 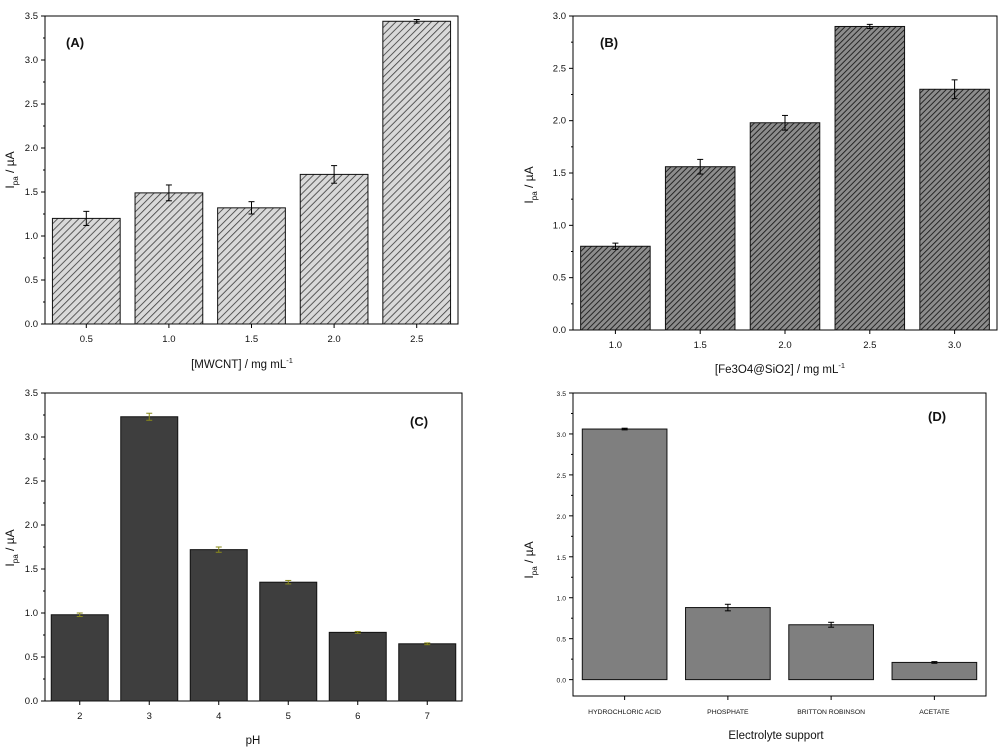 I want to click on x-tick-label: 3, so click(x=149, y=716).